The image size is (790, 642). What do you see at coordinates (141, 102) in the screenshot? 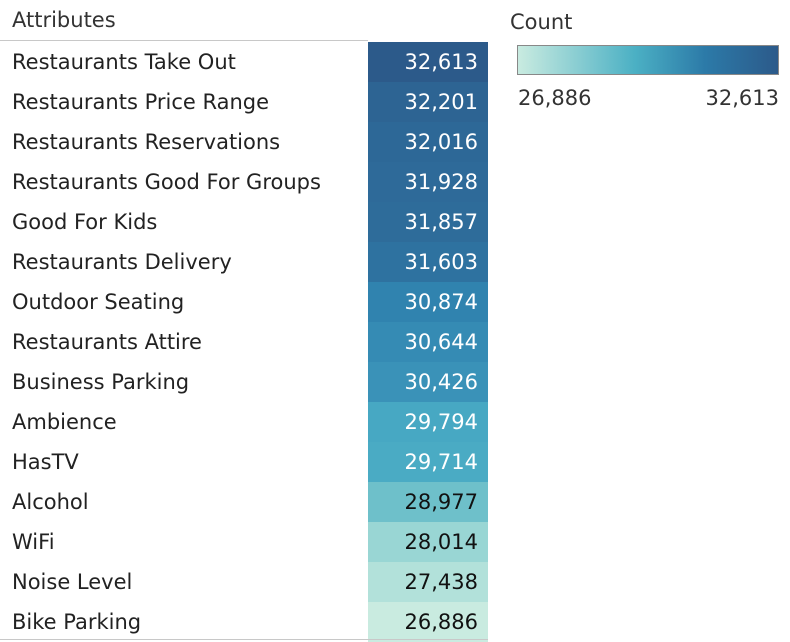
I see `row-label: Restaurants Price Range` at bounding box center [141, 102].